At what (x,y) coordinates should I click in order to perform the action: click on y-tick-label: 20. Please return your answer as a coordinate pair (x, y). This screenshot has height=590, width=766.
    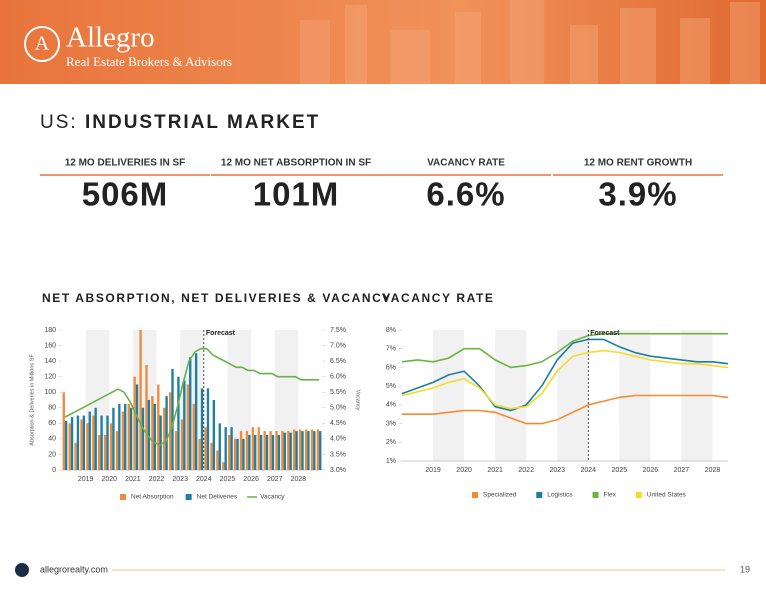
    Looking at the image, I should click on (52, 454).